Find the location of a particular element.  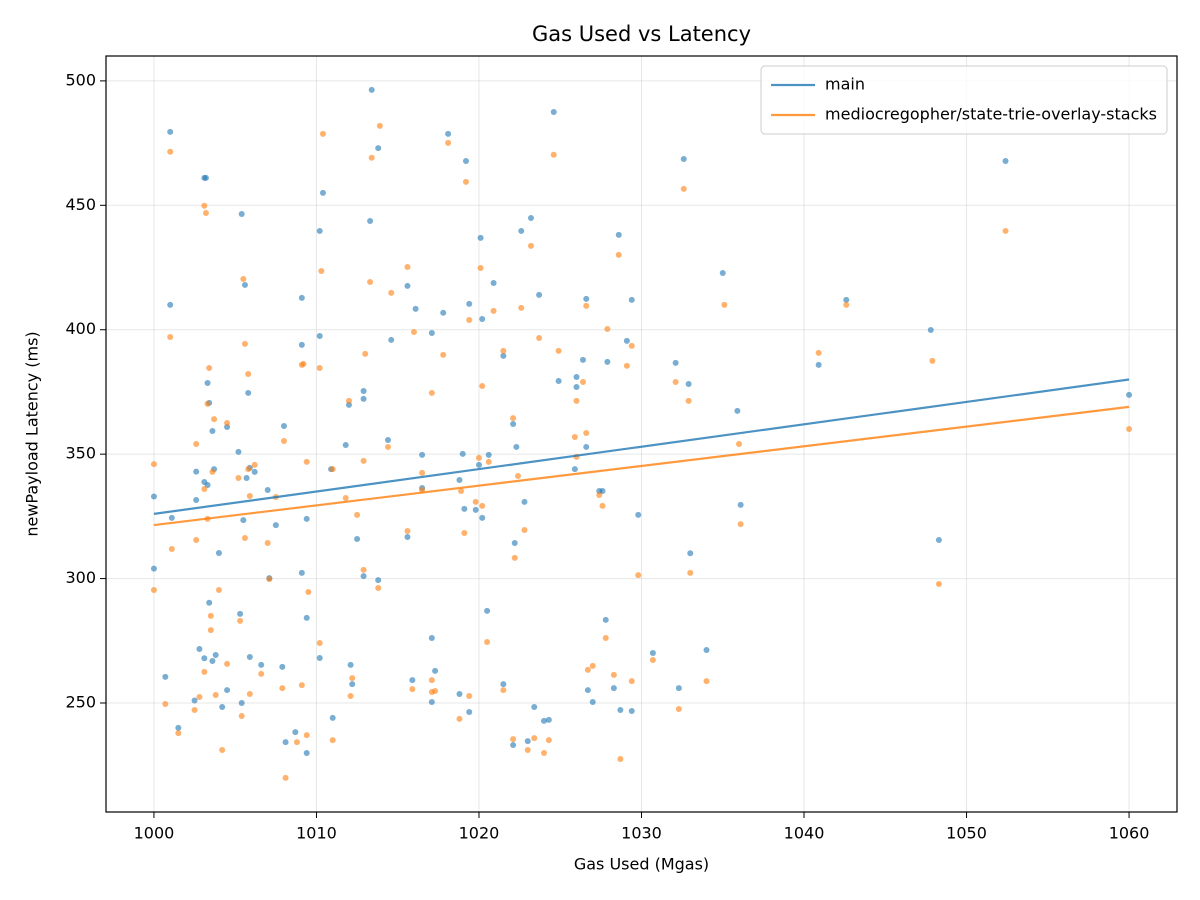

legend-label: main is located at coordinates (845, 84).